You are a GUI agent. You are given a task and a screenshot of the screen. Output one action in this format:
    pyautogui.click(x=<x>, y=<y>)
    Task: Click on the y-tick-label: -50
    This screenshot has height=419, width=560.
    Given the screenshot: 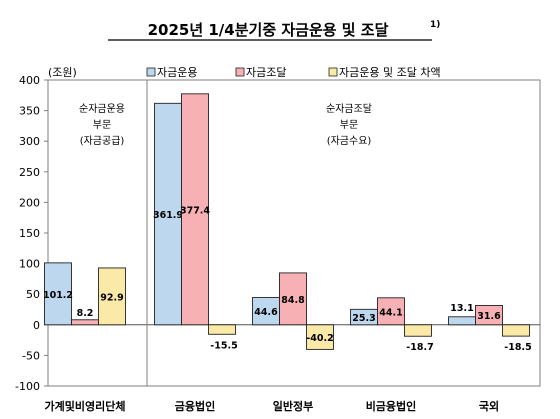 What is the action you would take?
    pyautogui.click(x=31, y=355)
    